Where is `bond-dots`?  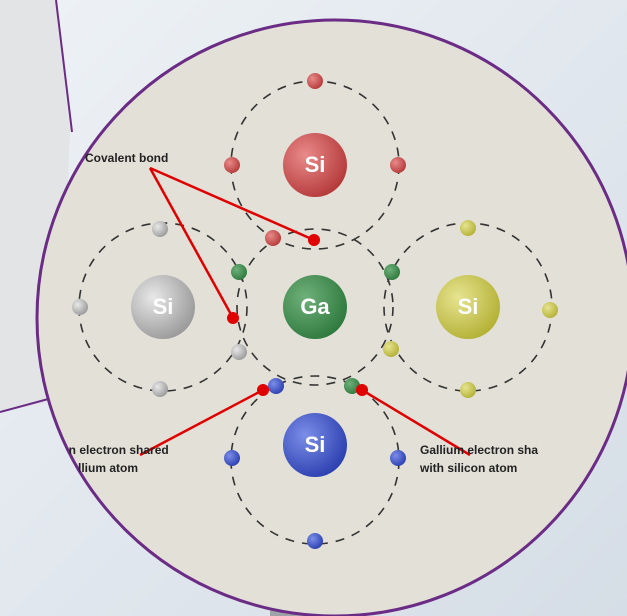
bond-dots is located at coordinates (297, 315).